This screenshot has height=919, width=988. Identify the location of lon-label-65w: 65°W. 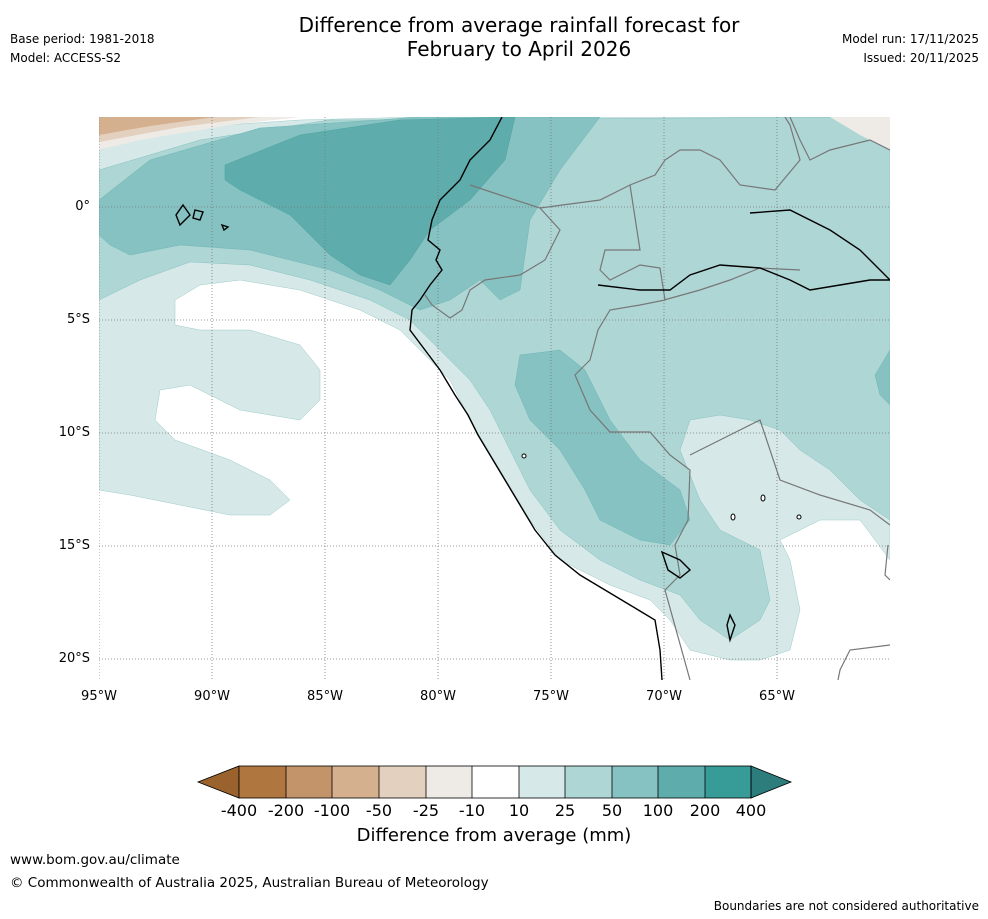
(777, 696).